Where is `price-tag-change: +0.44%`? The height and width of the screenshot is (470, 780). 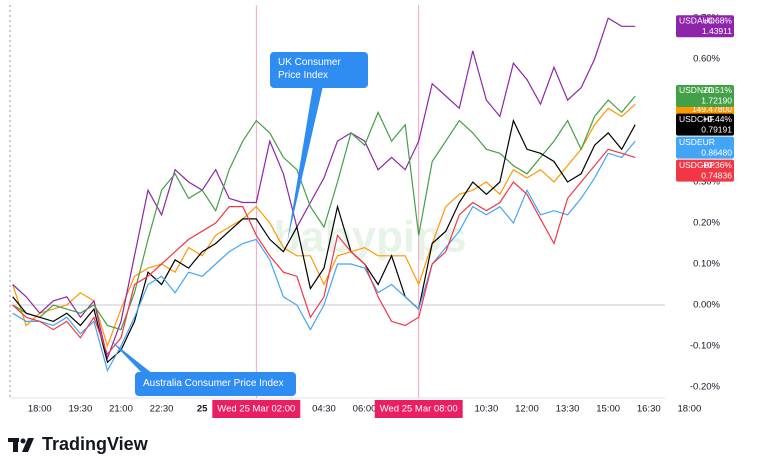 price-tag-change: +0.44% is located at coordinates (718, 119).